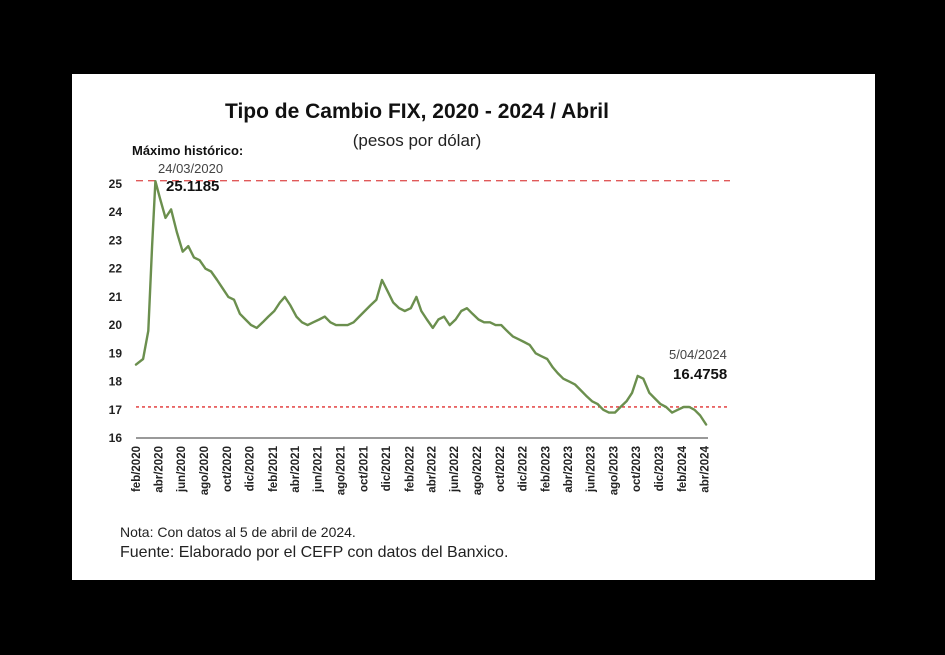 The width and height of the screenshot is (945, 655). Describe the element at coordinates (159, 469) in the screenshot. I see `x-tick-label: abr/2020` at that location.